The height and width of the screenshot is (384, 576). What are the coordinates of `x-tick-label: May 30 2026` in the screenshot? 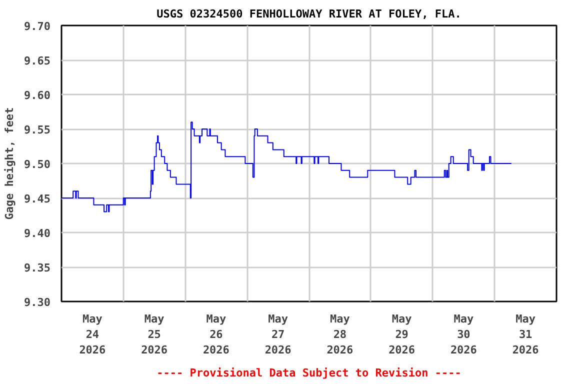 It's located at (464, 334).